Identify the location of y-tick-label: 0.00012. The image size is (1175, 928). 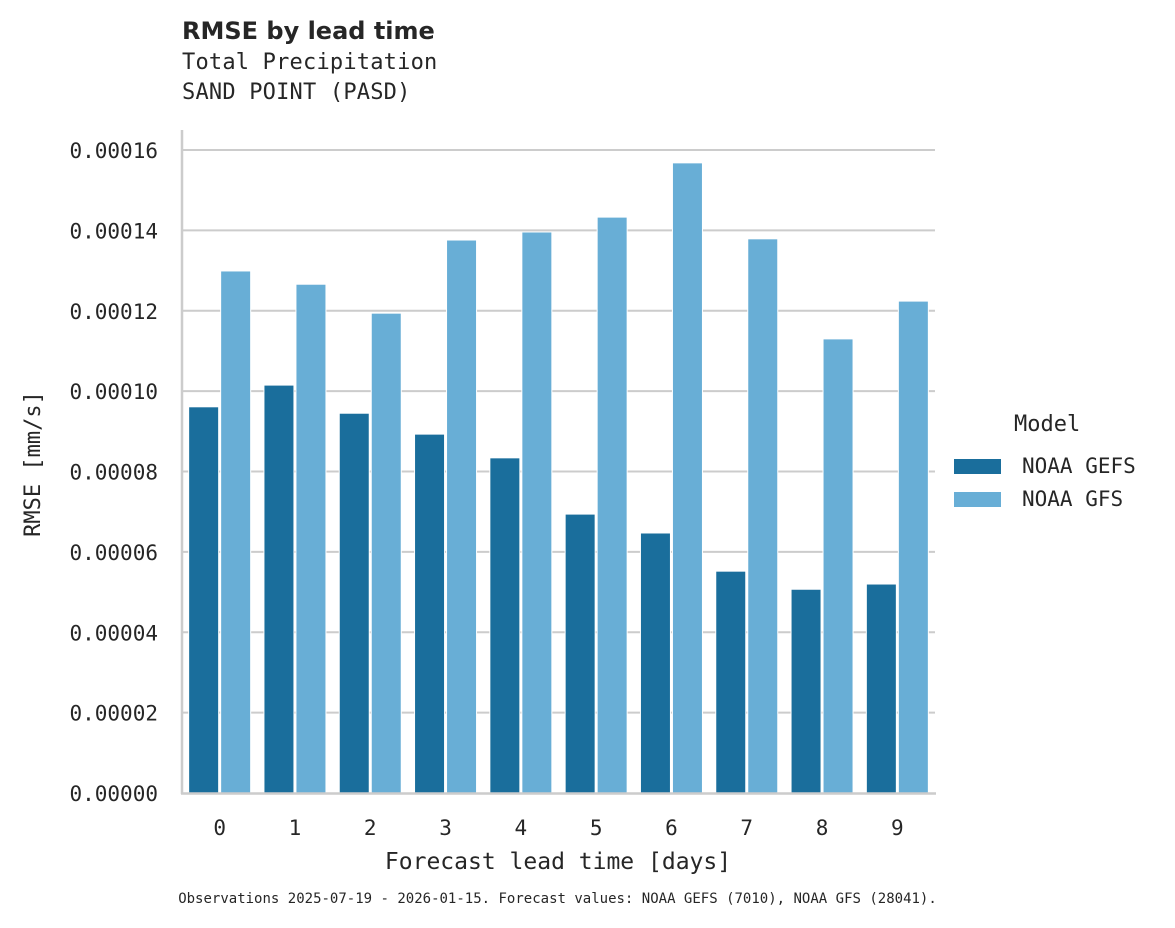
(113, 312).